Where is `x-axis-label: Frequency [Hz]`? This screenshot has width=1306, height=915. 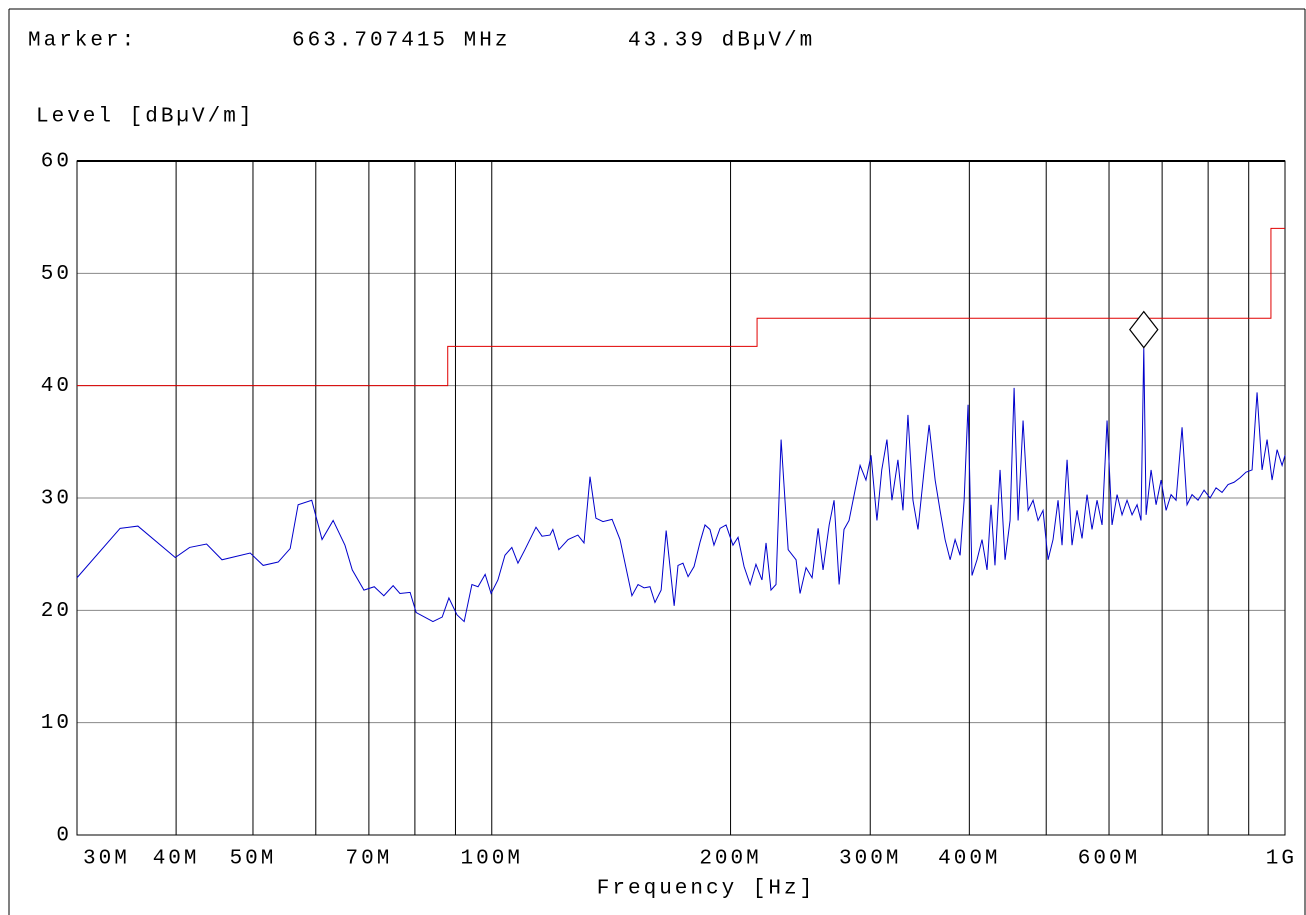
x-axis-label: Frequency [Hz] is located at coordinates (706, 889).